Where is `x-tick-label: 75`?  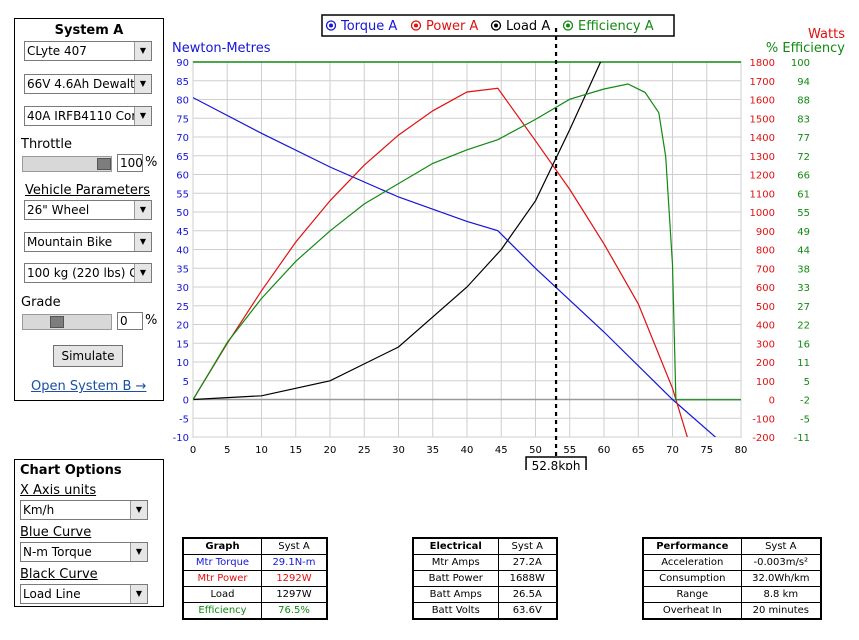
x-tick-label: 75 is located at coordinates (706, 450).